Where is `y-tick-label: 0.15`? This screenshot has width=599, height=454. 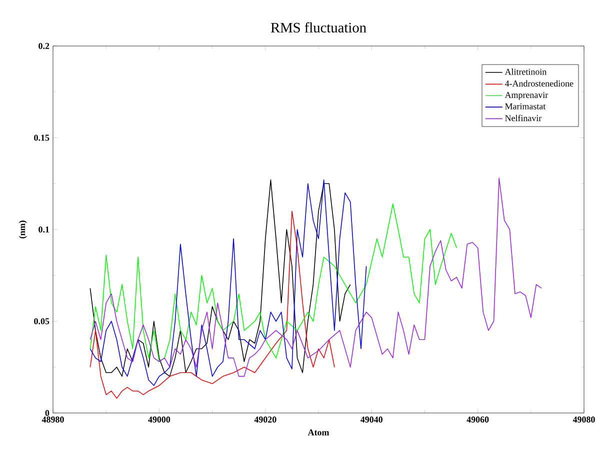
y-tick-label: 0.15 is located at coordinates (42, 137).